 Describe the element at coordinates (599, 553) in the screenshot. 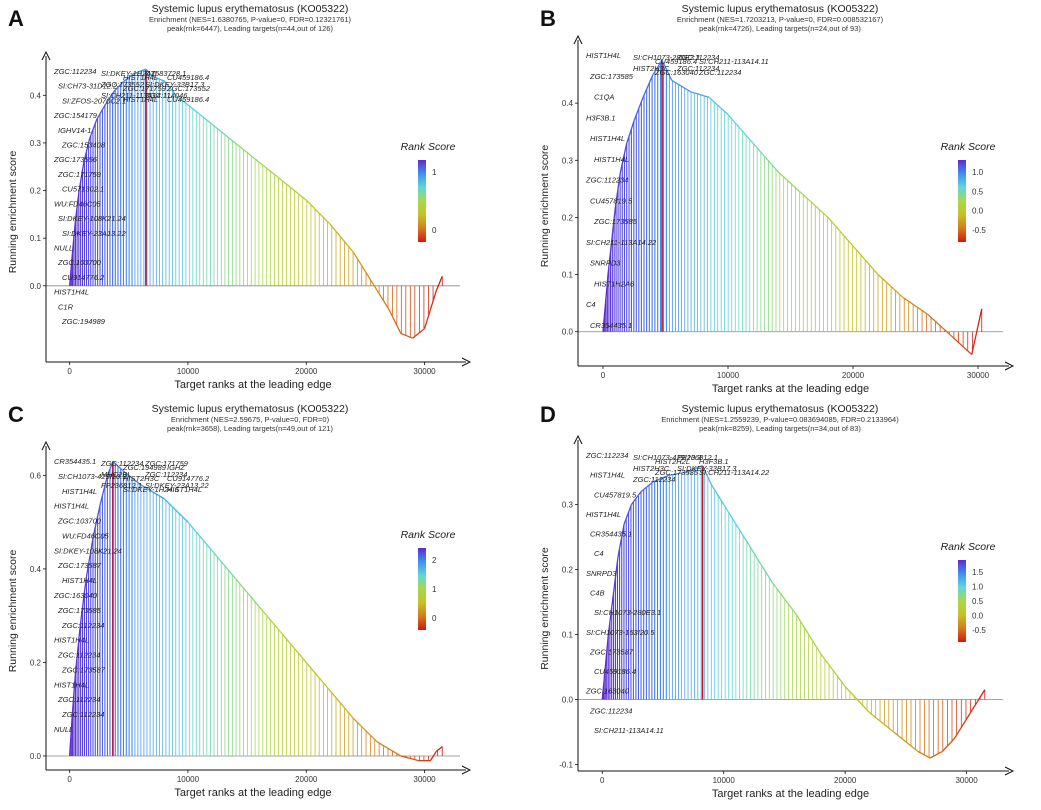

I see `gene-label: C4` at that location.